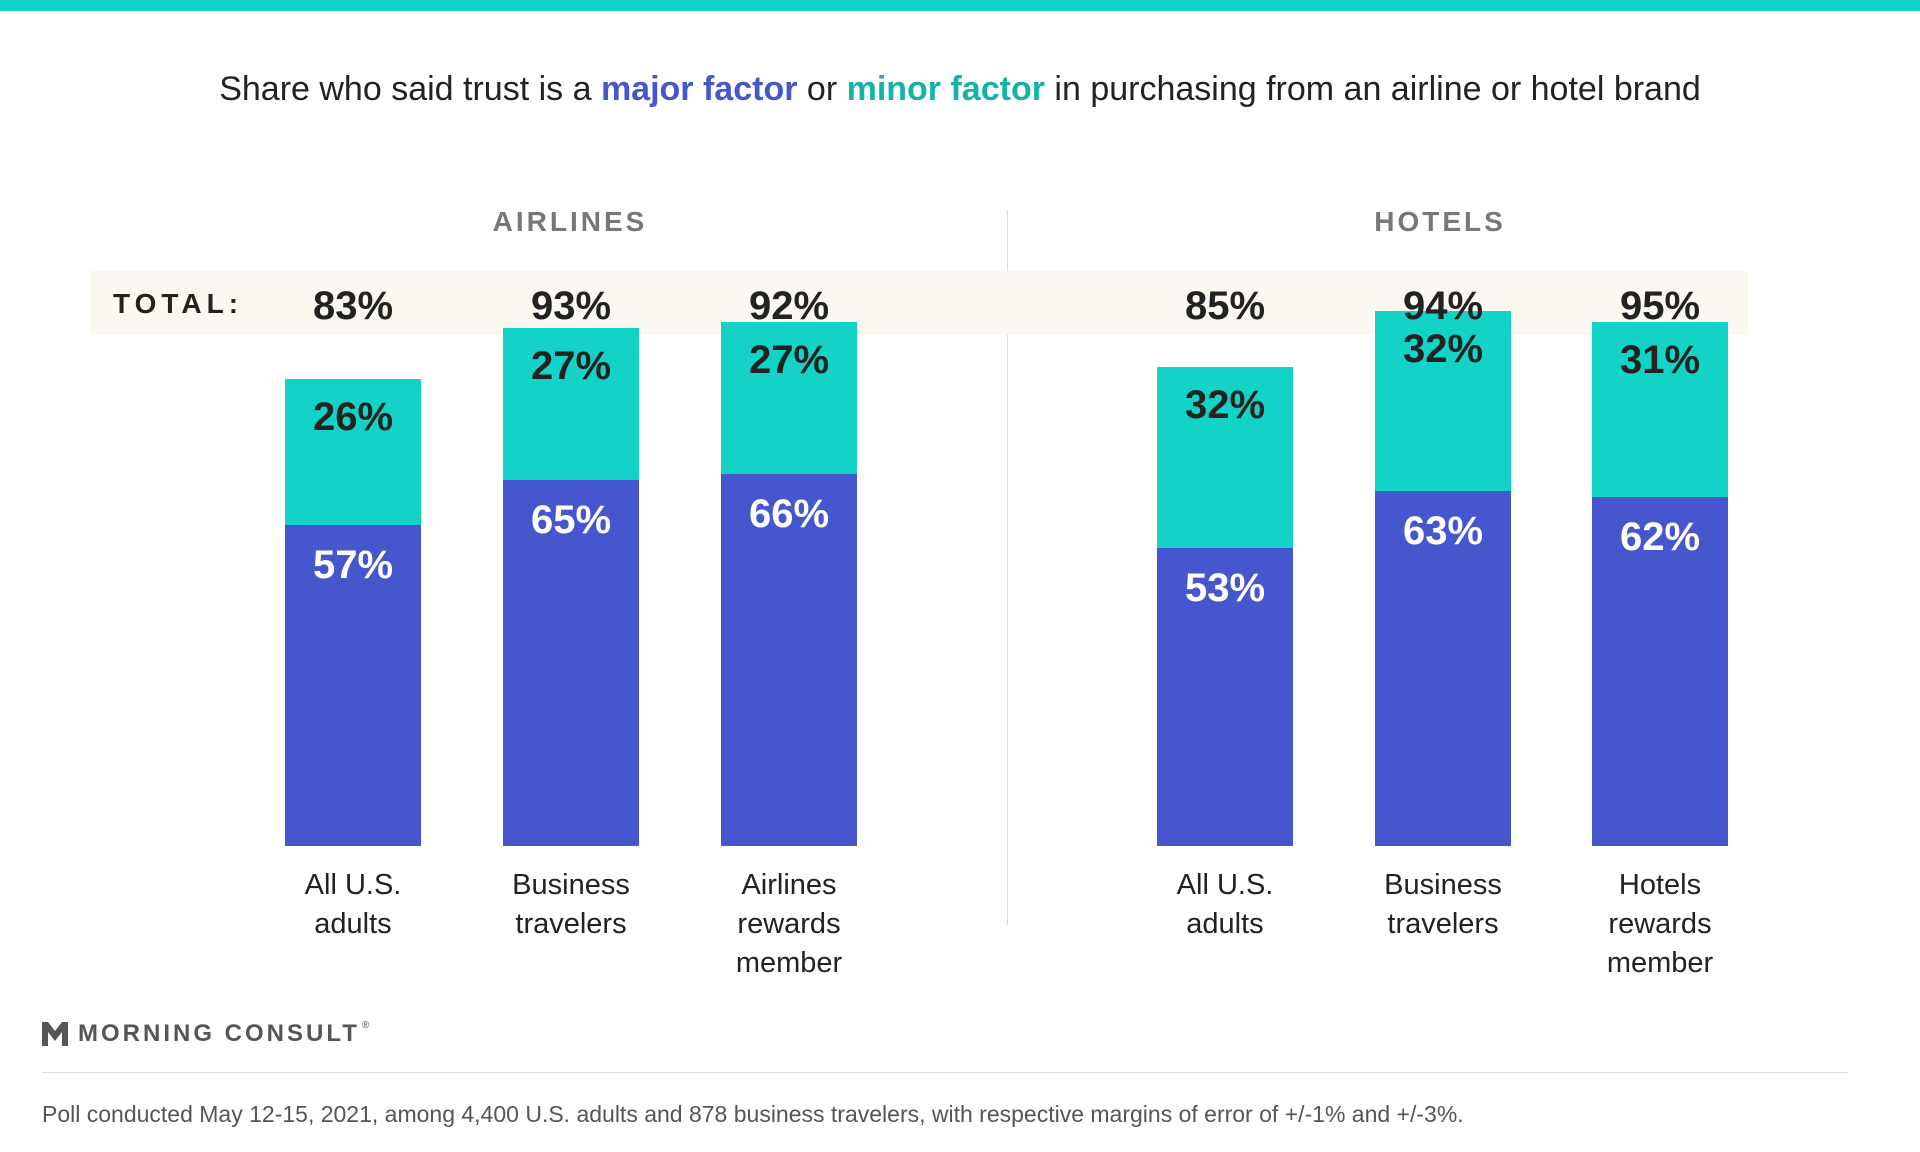 This screenshot has height=1152, width=1920. Describe the element at coordinates (945, 1072) in the screenshot. I see `footer-rule` at that location.